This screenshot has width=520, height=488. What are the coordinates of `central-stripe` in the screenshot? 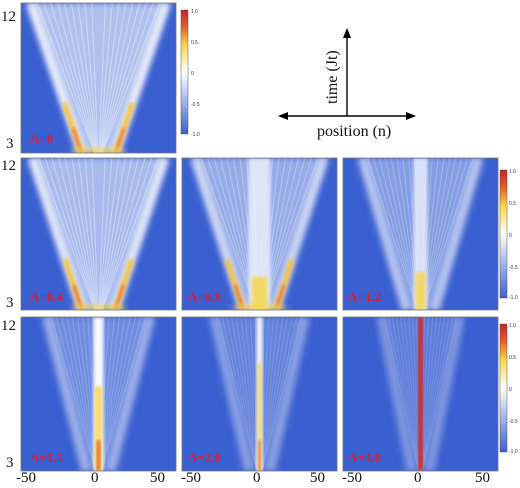 It's located at (259, 234).